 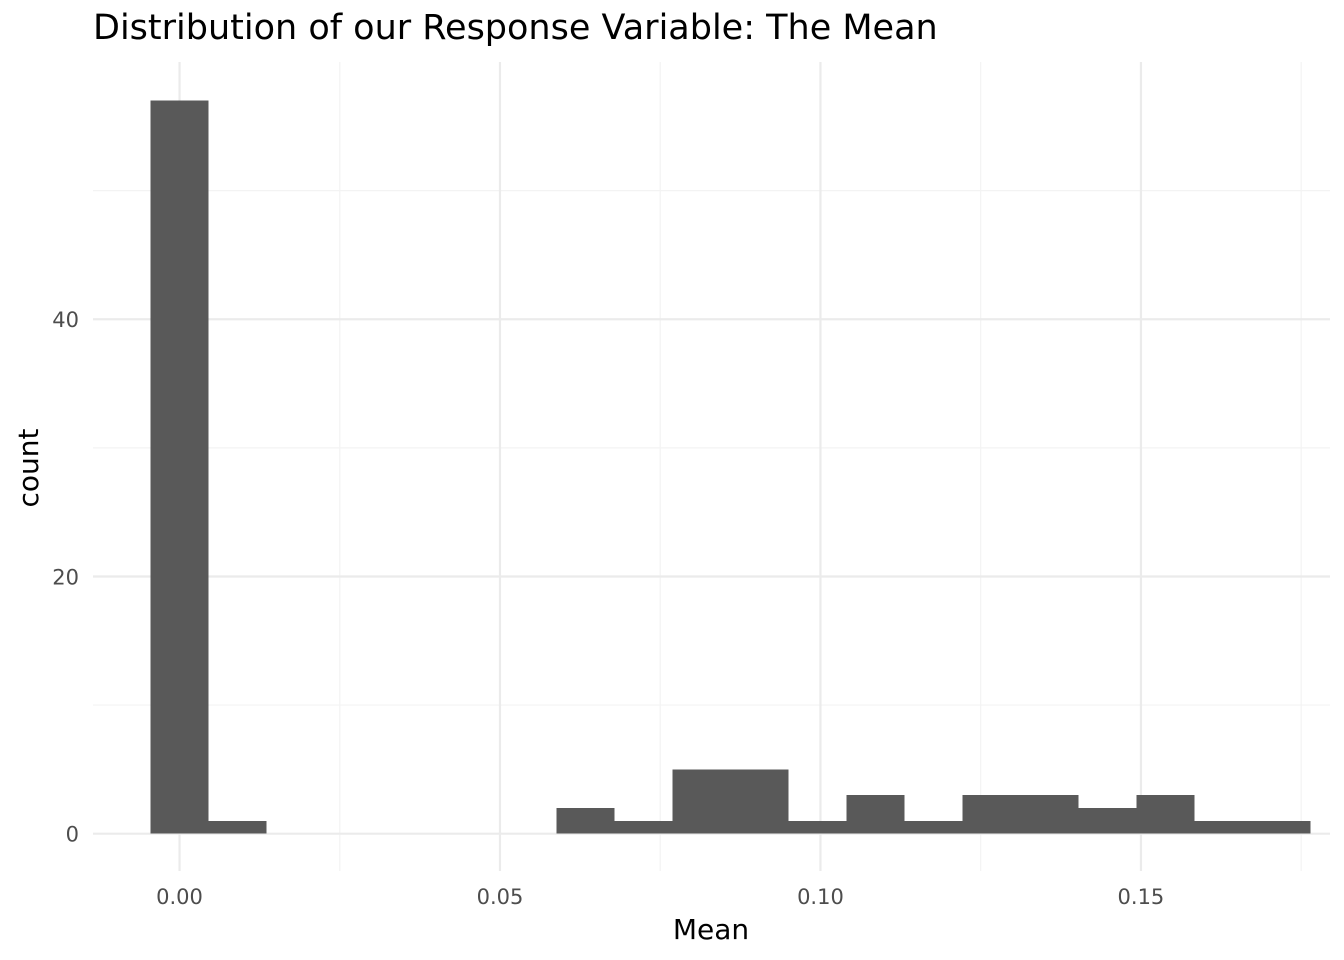 I want to click on x-tick-label-1: 0.05, so click(x=500, y=897).